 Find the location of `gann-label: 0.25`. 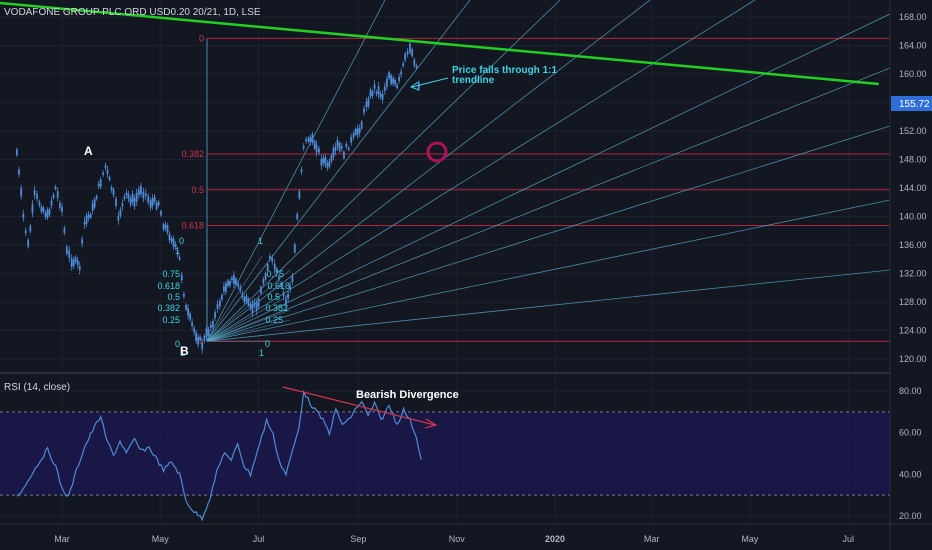

gann-label: 0.25 is located at coordinates (171, 320).